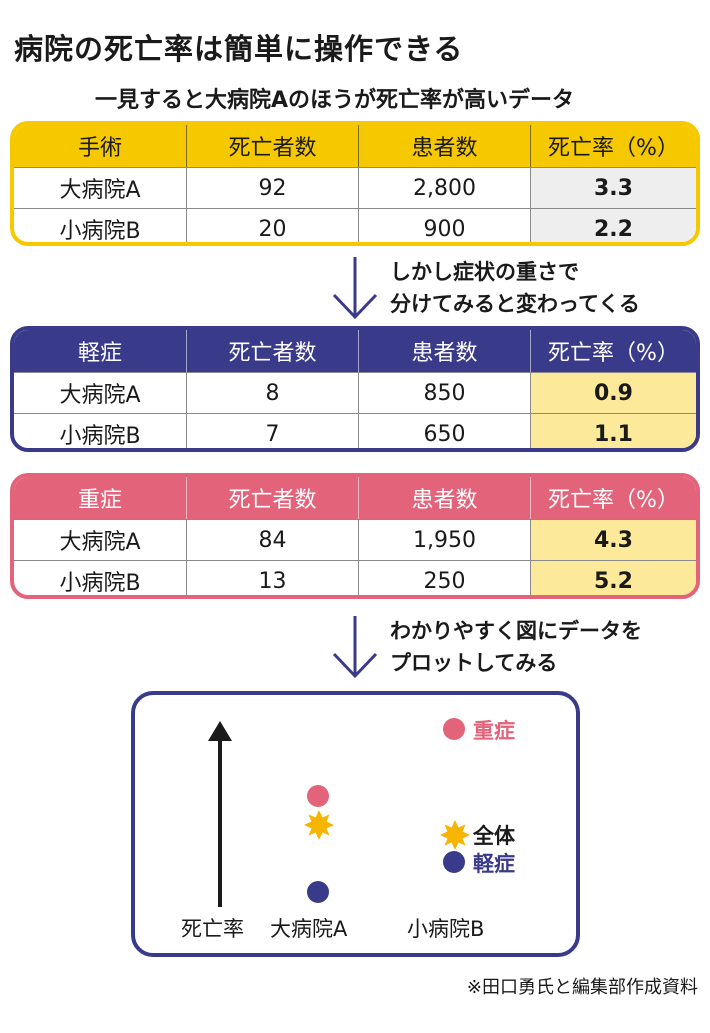  I want to click on x-label-hospital-b: 小病院B, so click(446, 929).